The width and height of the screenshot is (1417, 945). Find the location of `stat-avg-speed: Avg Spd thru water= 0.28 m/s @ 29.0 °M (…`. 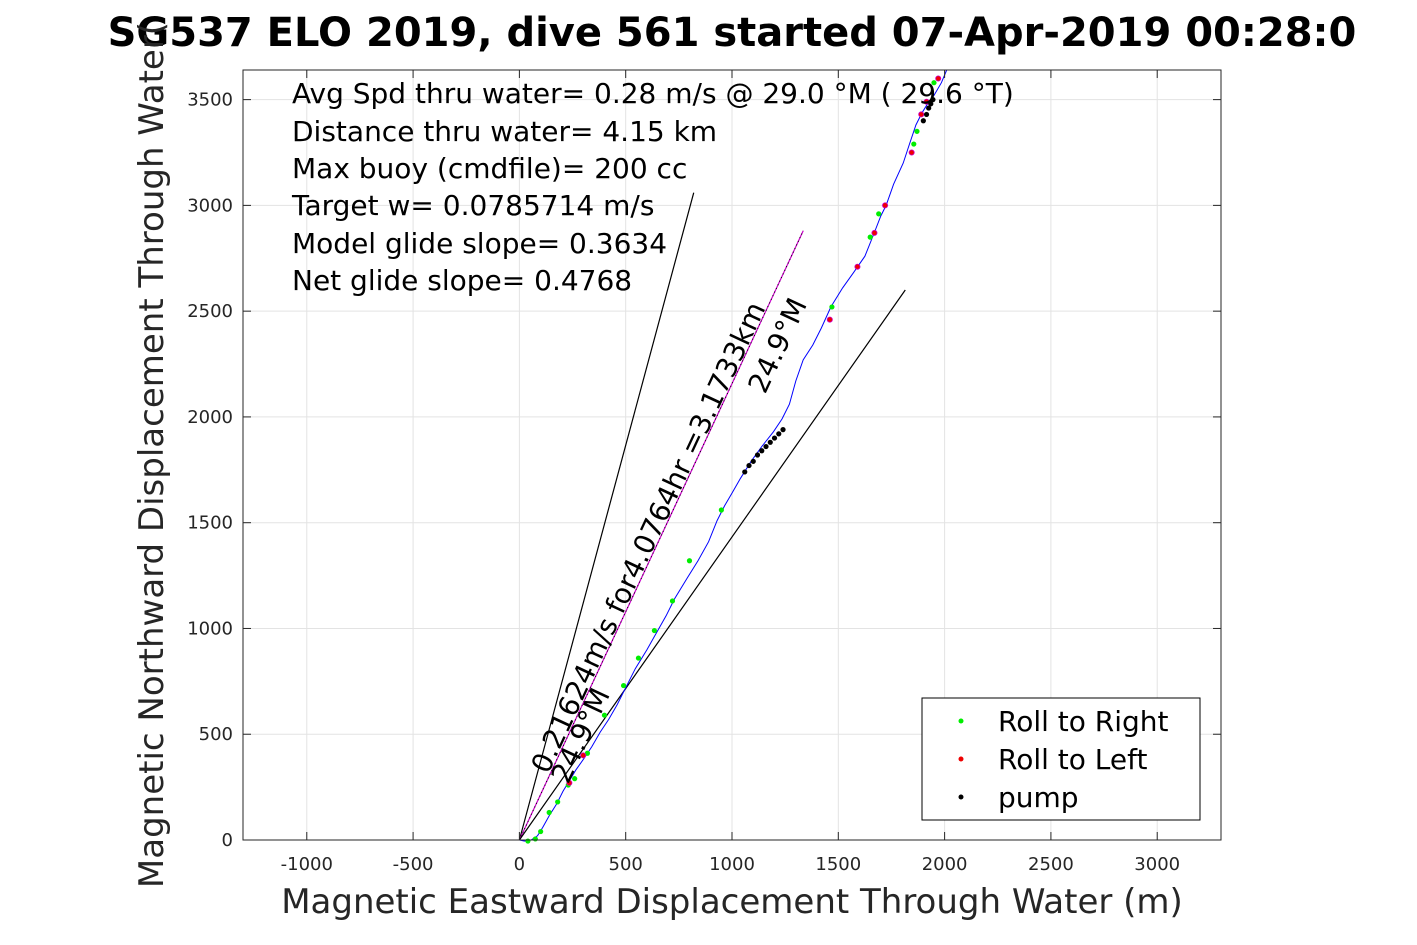

stat-avg-speed: Avg Spd thru water= 0.28 m/s @ 29.0 °M (… is located at coordinates (653, 93).